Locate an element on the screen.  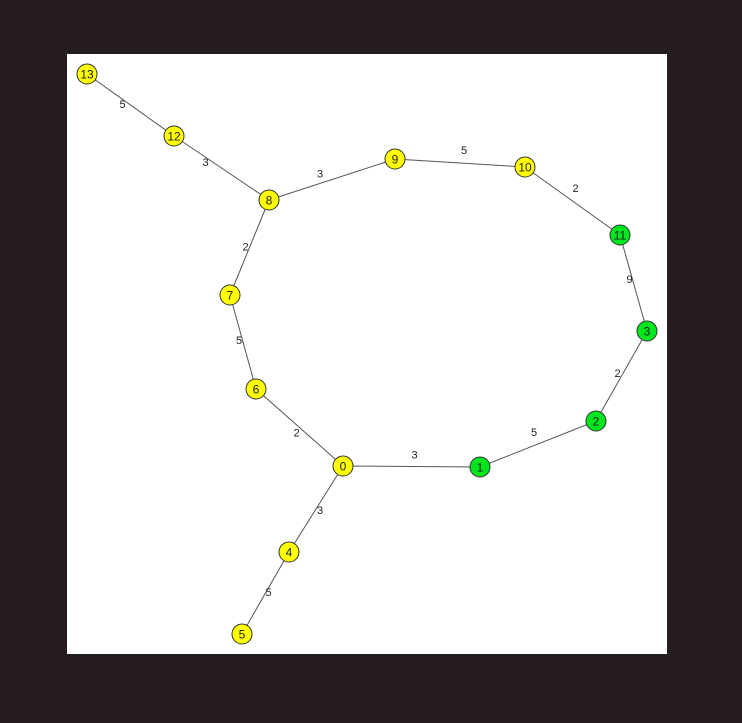
graph-node-9: 9 is located at coordinates (395, 159).